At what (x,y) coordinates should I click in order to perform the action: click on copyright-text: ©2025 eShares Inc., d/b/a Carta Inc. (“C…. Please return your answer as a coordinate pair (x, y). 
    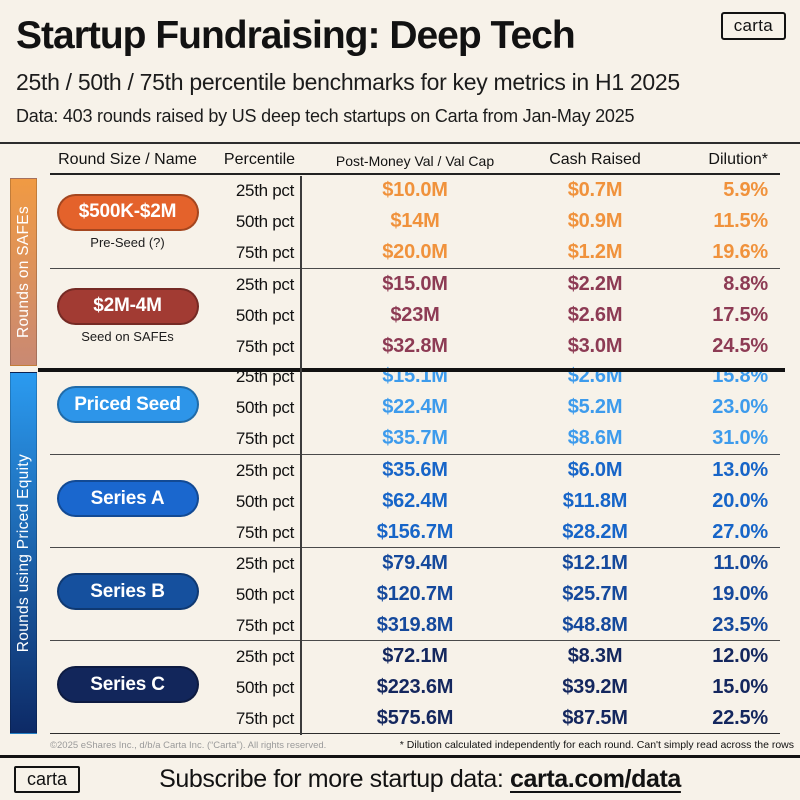
    Looking at the image, I should click on (188, 745).